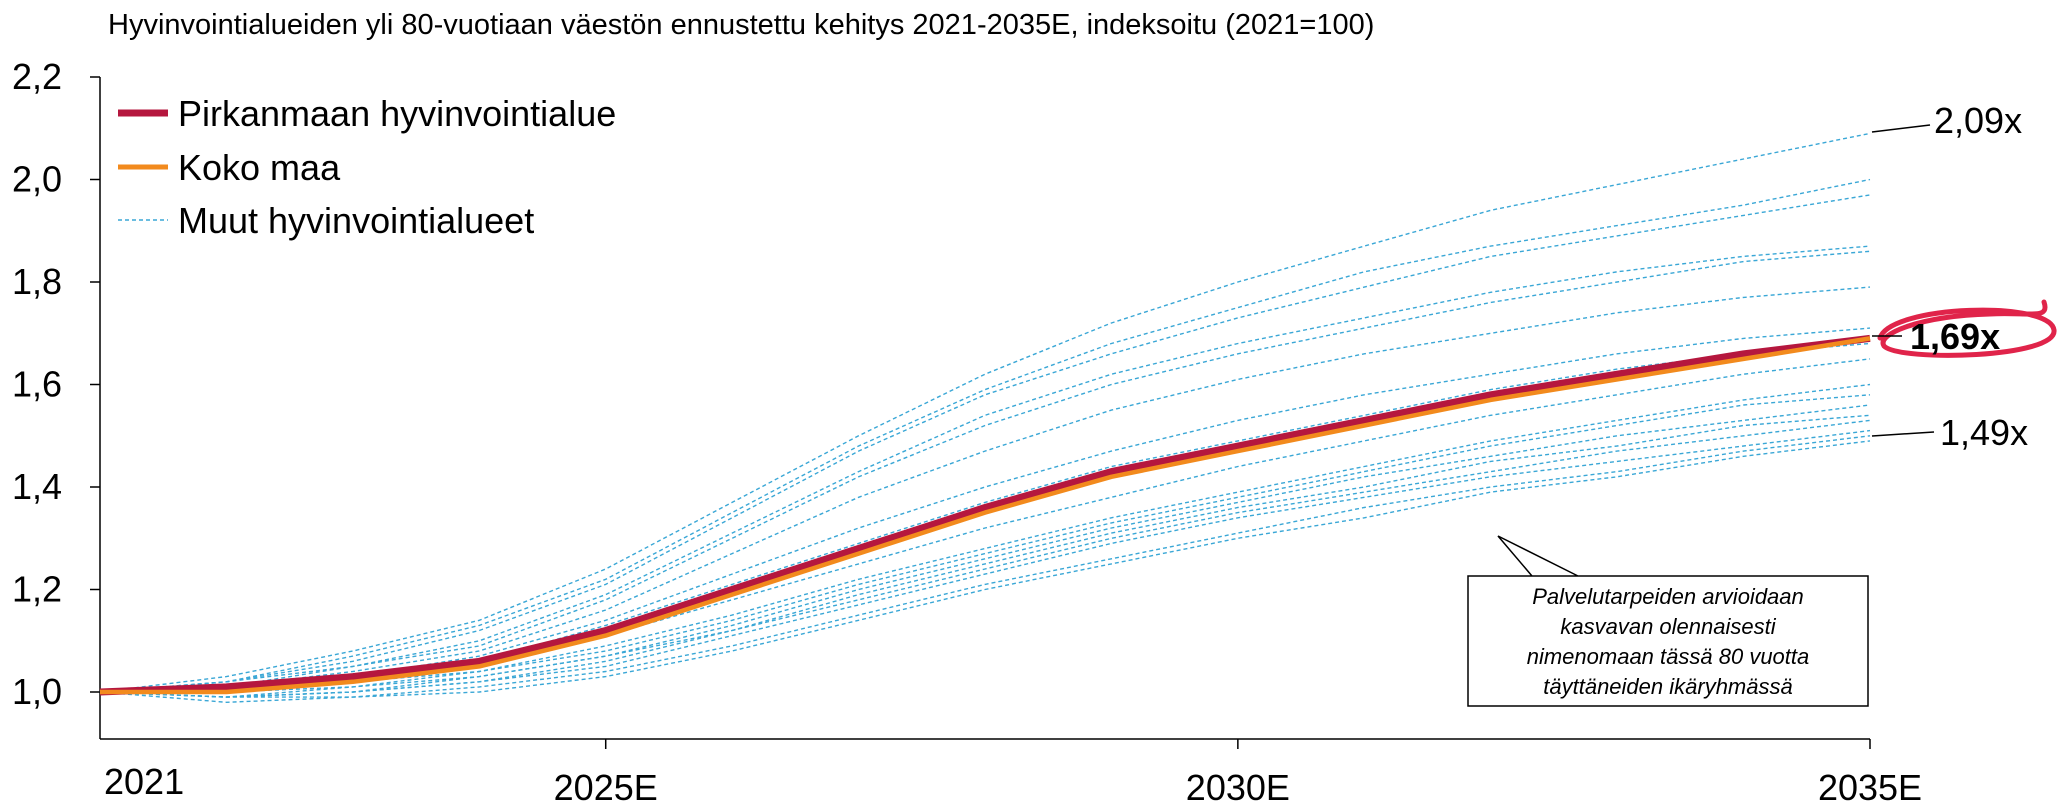 The image size is (2062, 804). I want to click on min-label: 1,49x, so click(1984, 432).